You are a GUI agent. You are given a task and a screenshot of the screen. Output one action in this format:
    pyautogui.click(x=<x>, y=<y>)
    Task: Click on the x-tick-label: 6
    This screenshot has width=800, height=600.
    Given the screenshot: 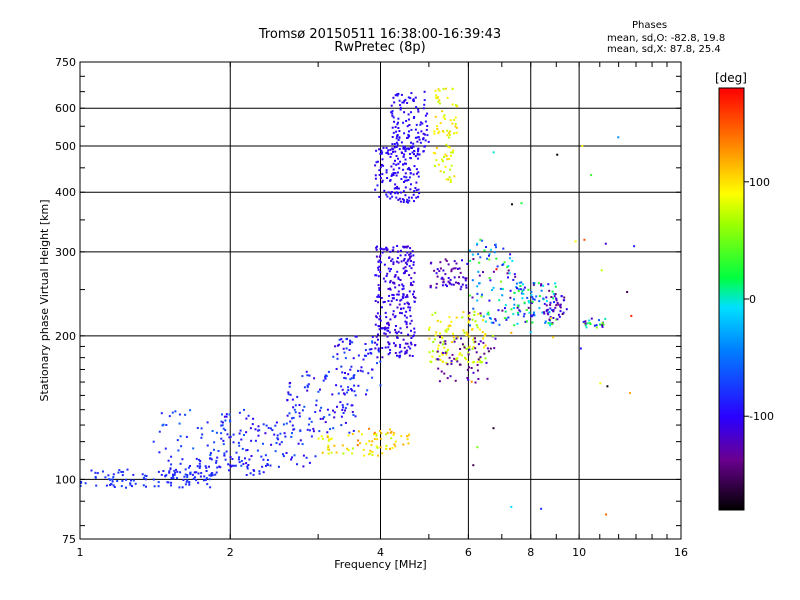 What is the action you would take?
    pyautogui.click(x=468, y=552)
    